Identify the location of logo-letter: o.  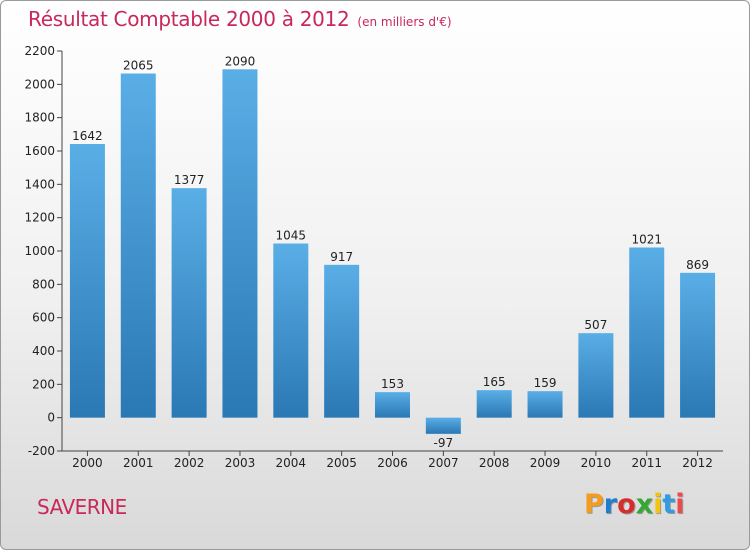
(626, 504).